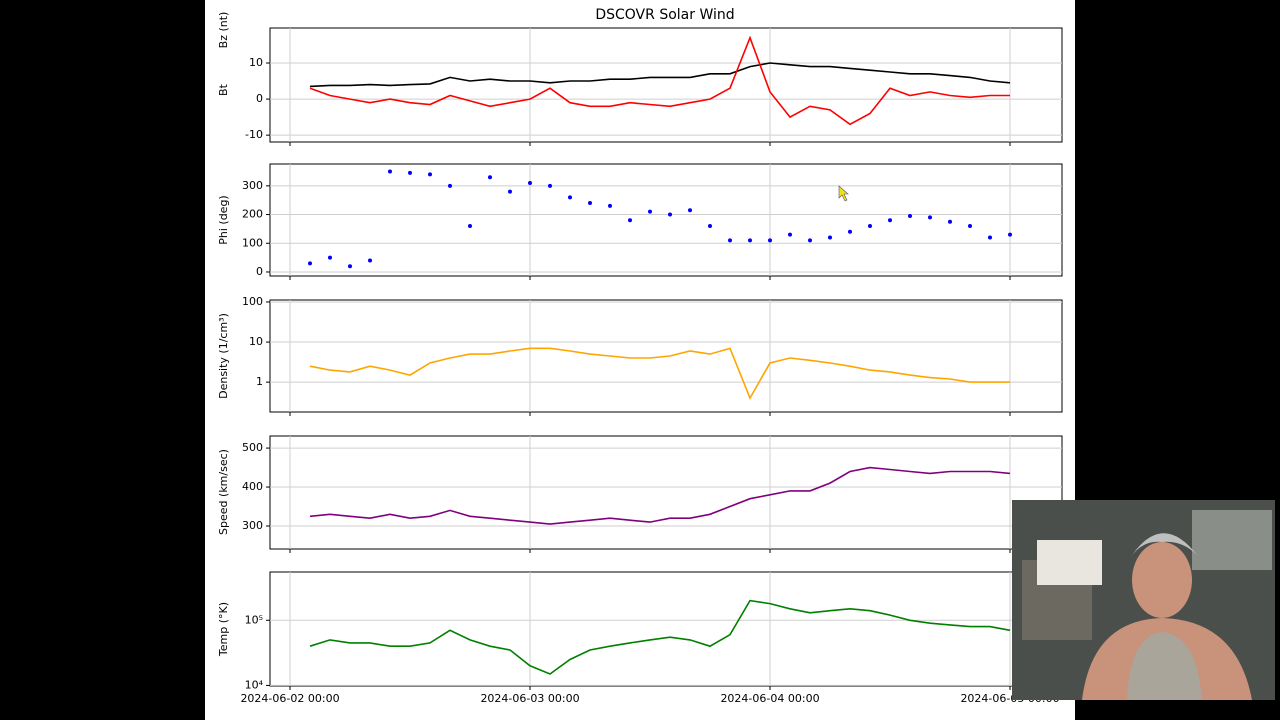 The image size is (1280, 720). What do you see at coordinates (223, 30) in the screenshot?
I see `y-axis-label: Bz (nt)` at bounding box center [223, 30].